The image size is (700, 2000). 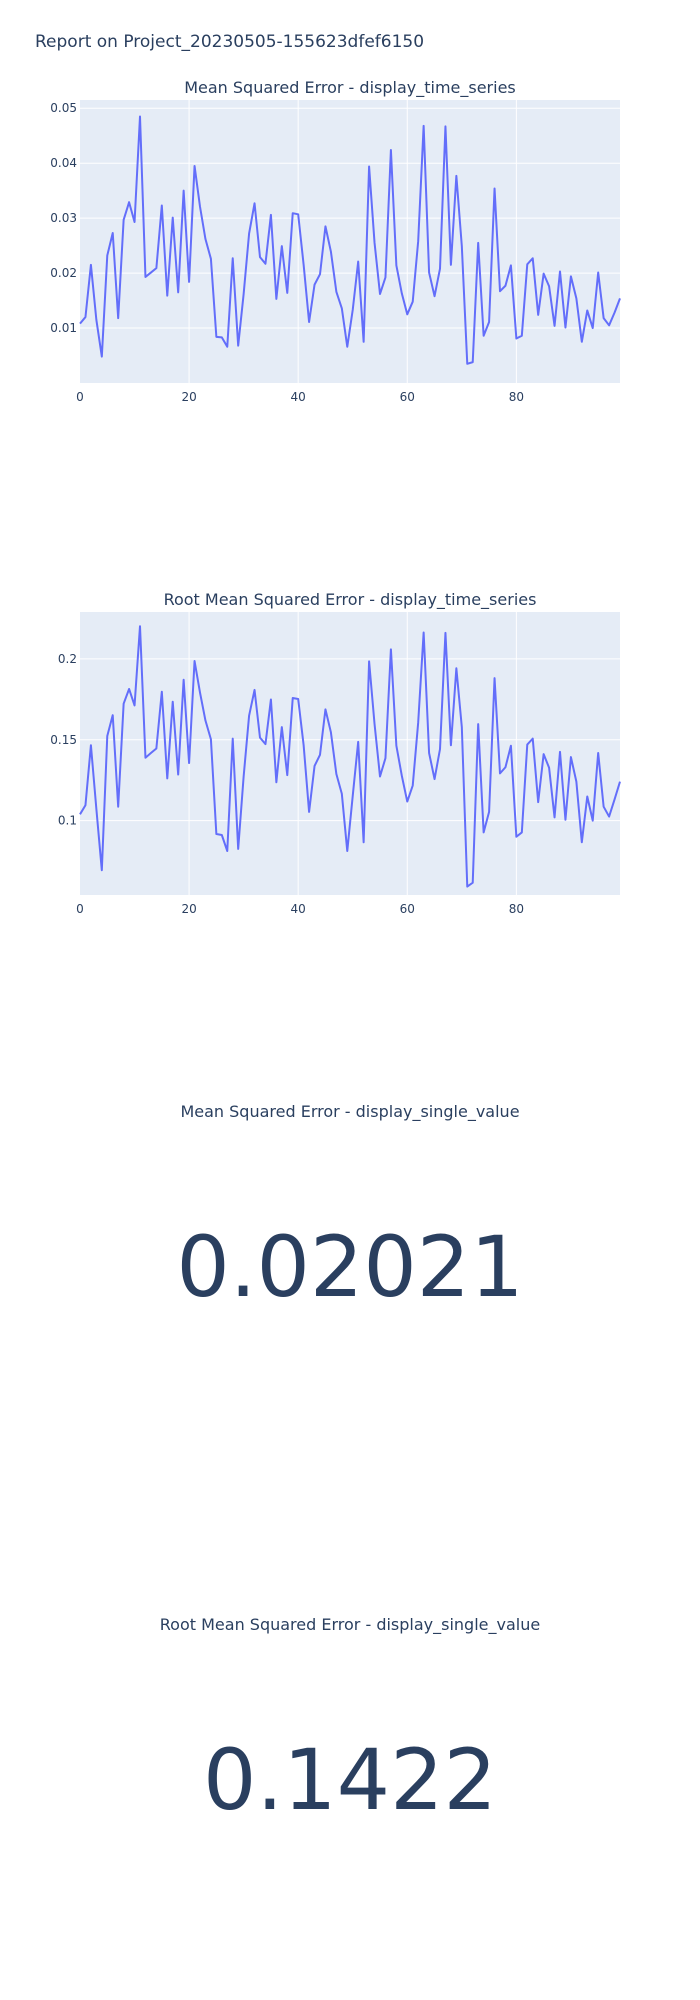 I want to click on mse-single-value: 0.02021, so click(x=350, y=1267).